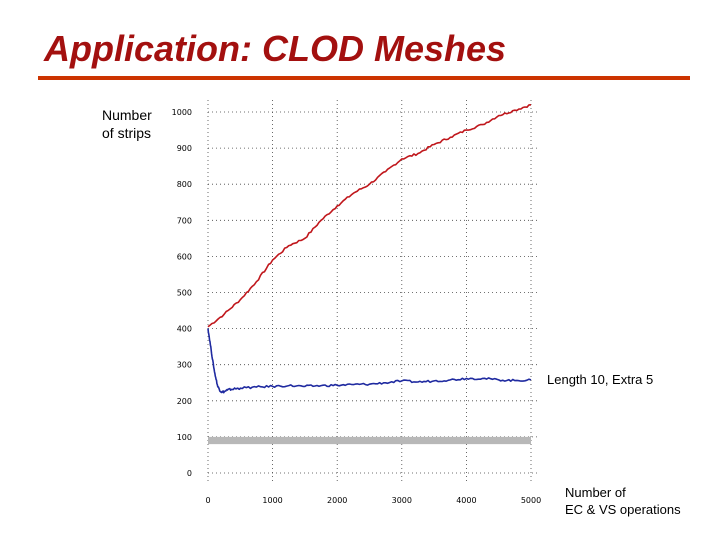  I want to click on x-axis-label-line-2: EC & VS operations, so click(623, 509).